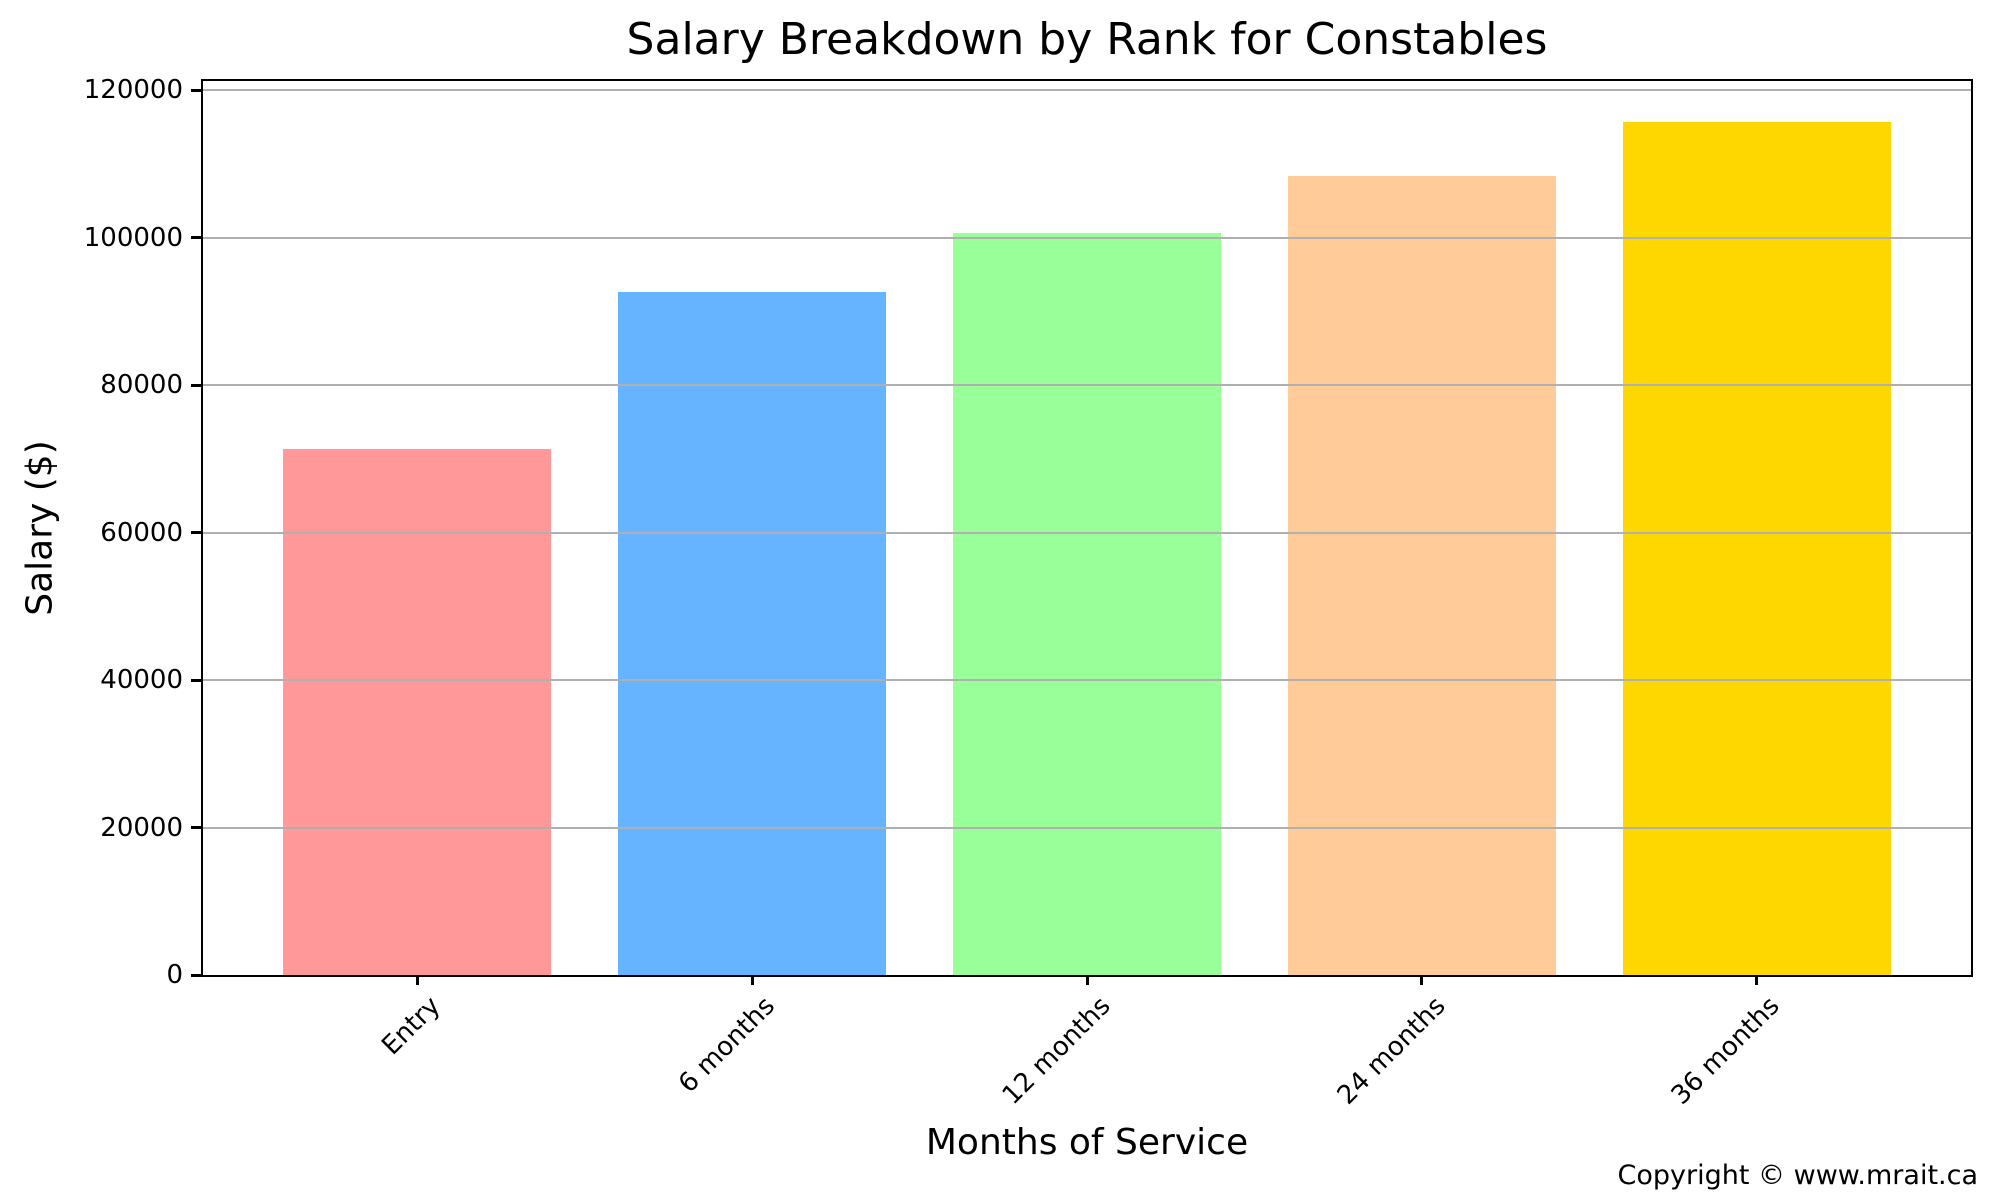 This screenshot has height=1200, width=2000. Describe the element at coordinates (1087, 39) in the screenshot. I see `chart-title: Salary Breakdown by Rank for Constables` at that location.